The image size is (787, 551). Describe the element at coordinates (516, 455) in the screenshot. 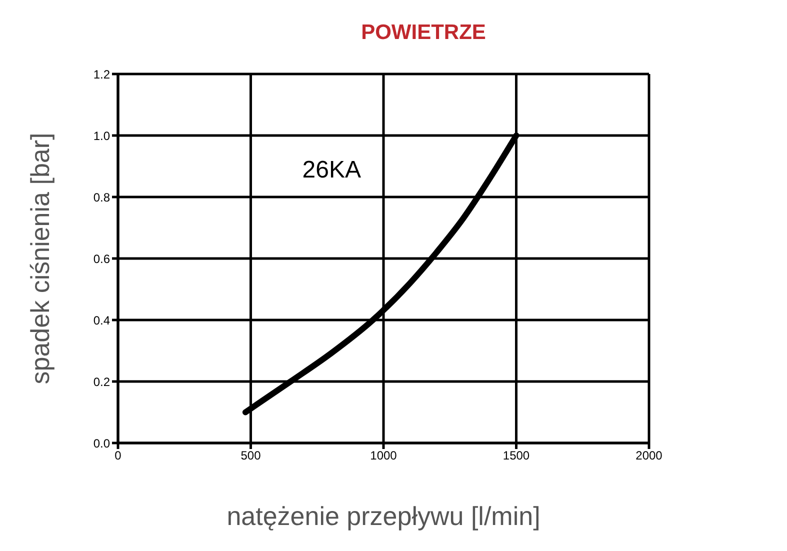

I see `x-tick-label: 1500` at that location.